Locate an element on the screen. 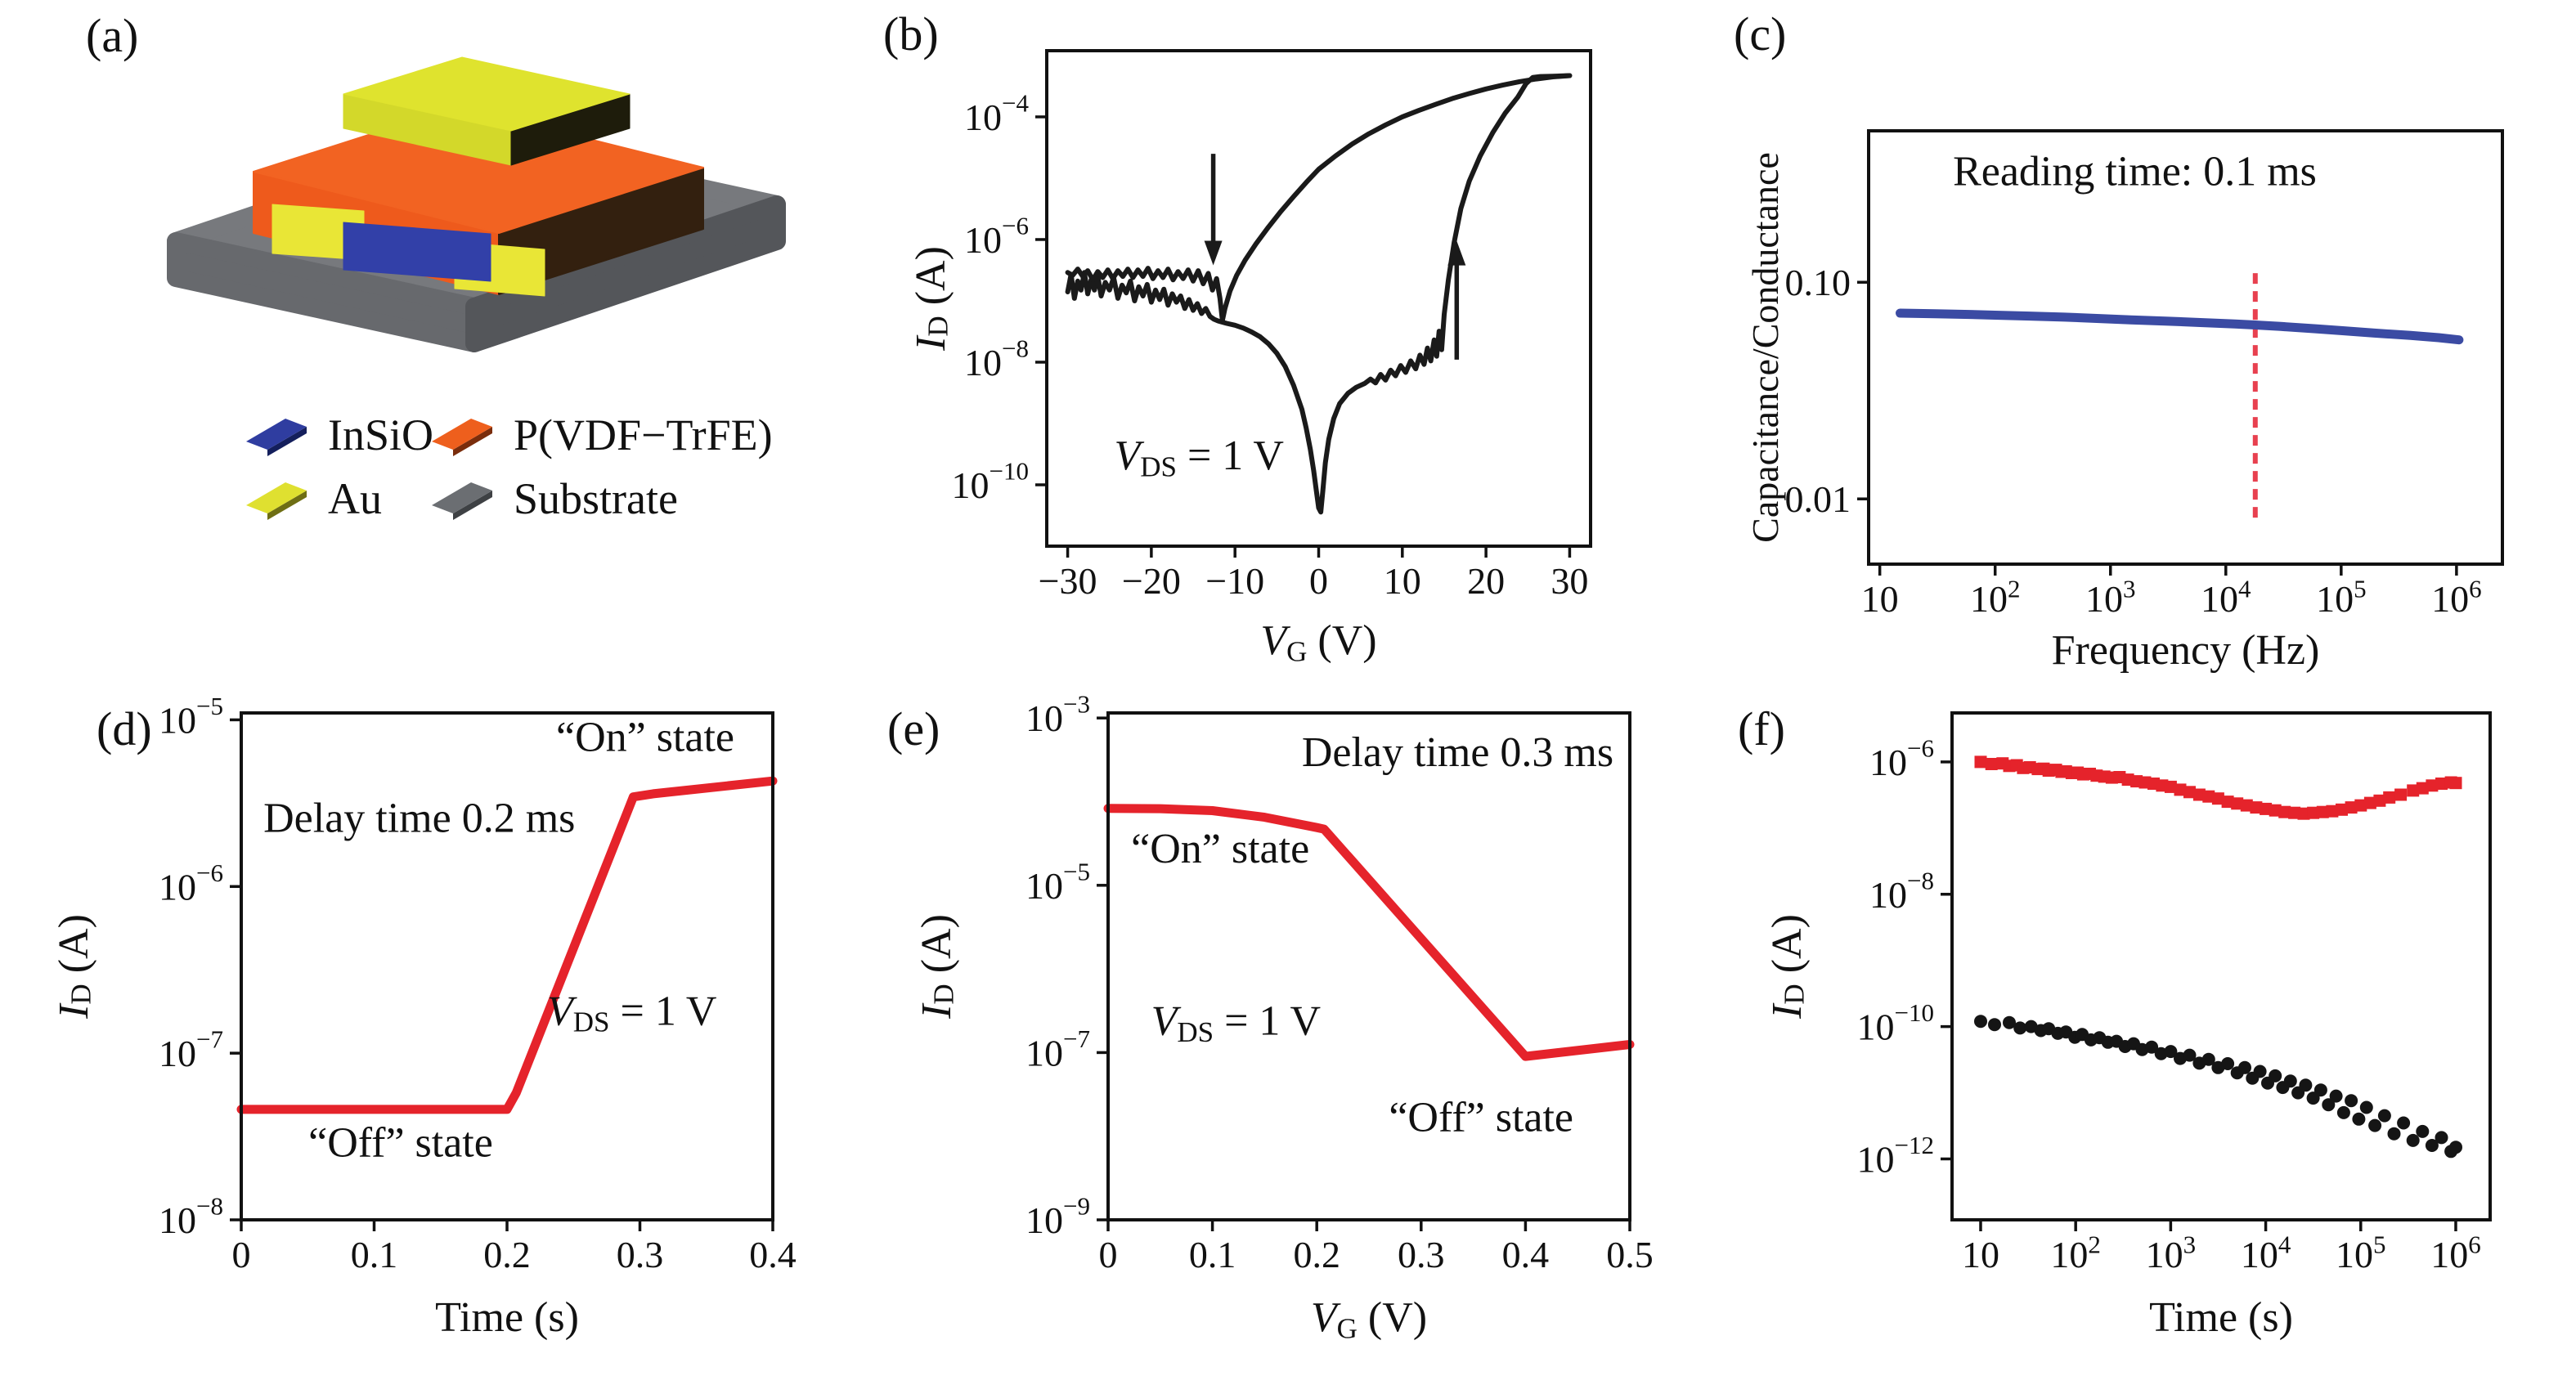 This screenshot has height=1376, width=2576. legend-item-au: Au is located at coordinates (311, 499).